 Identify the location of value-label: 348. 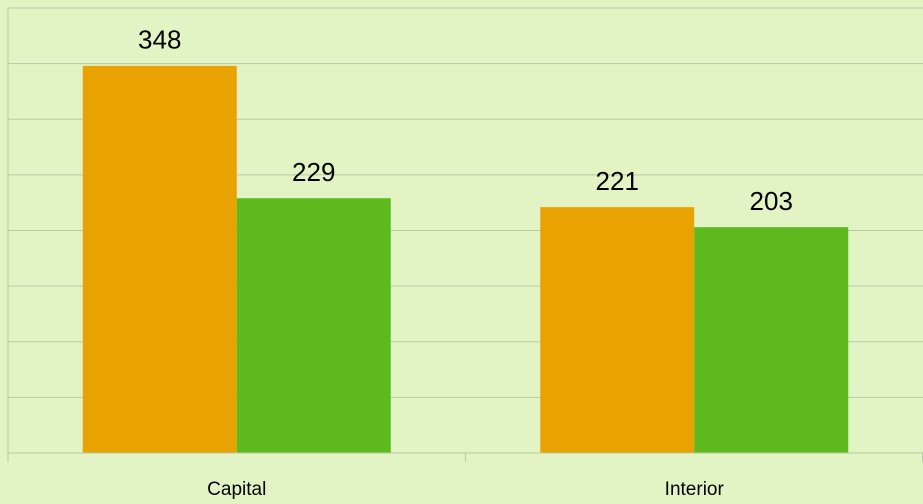
(159, 40).